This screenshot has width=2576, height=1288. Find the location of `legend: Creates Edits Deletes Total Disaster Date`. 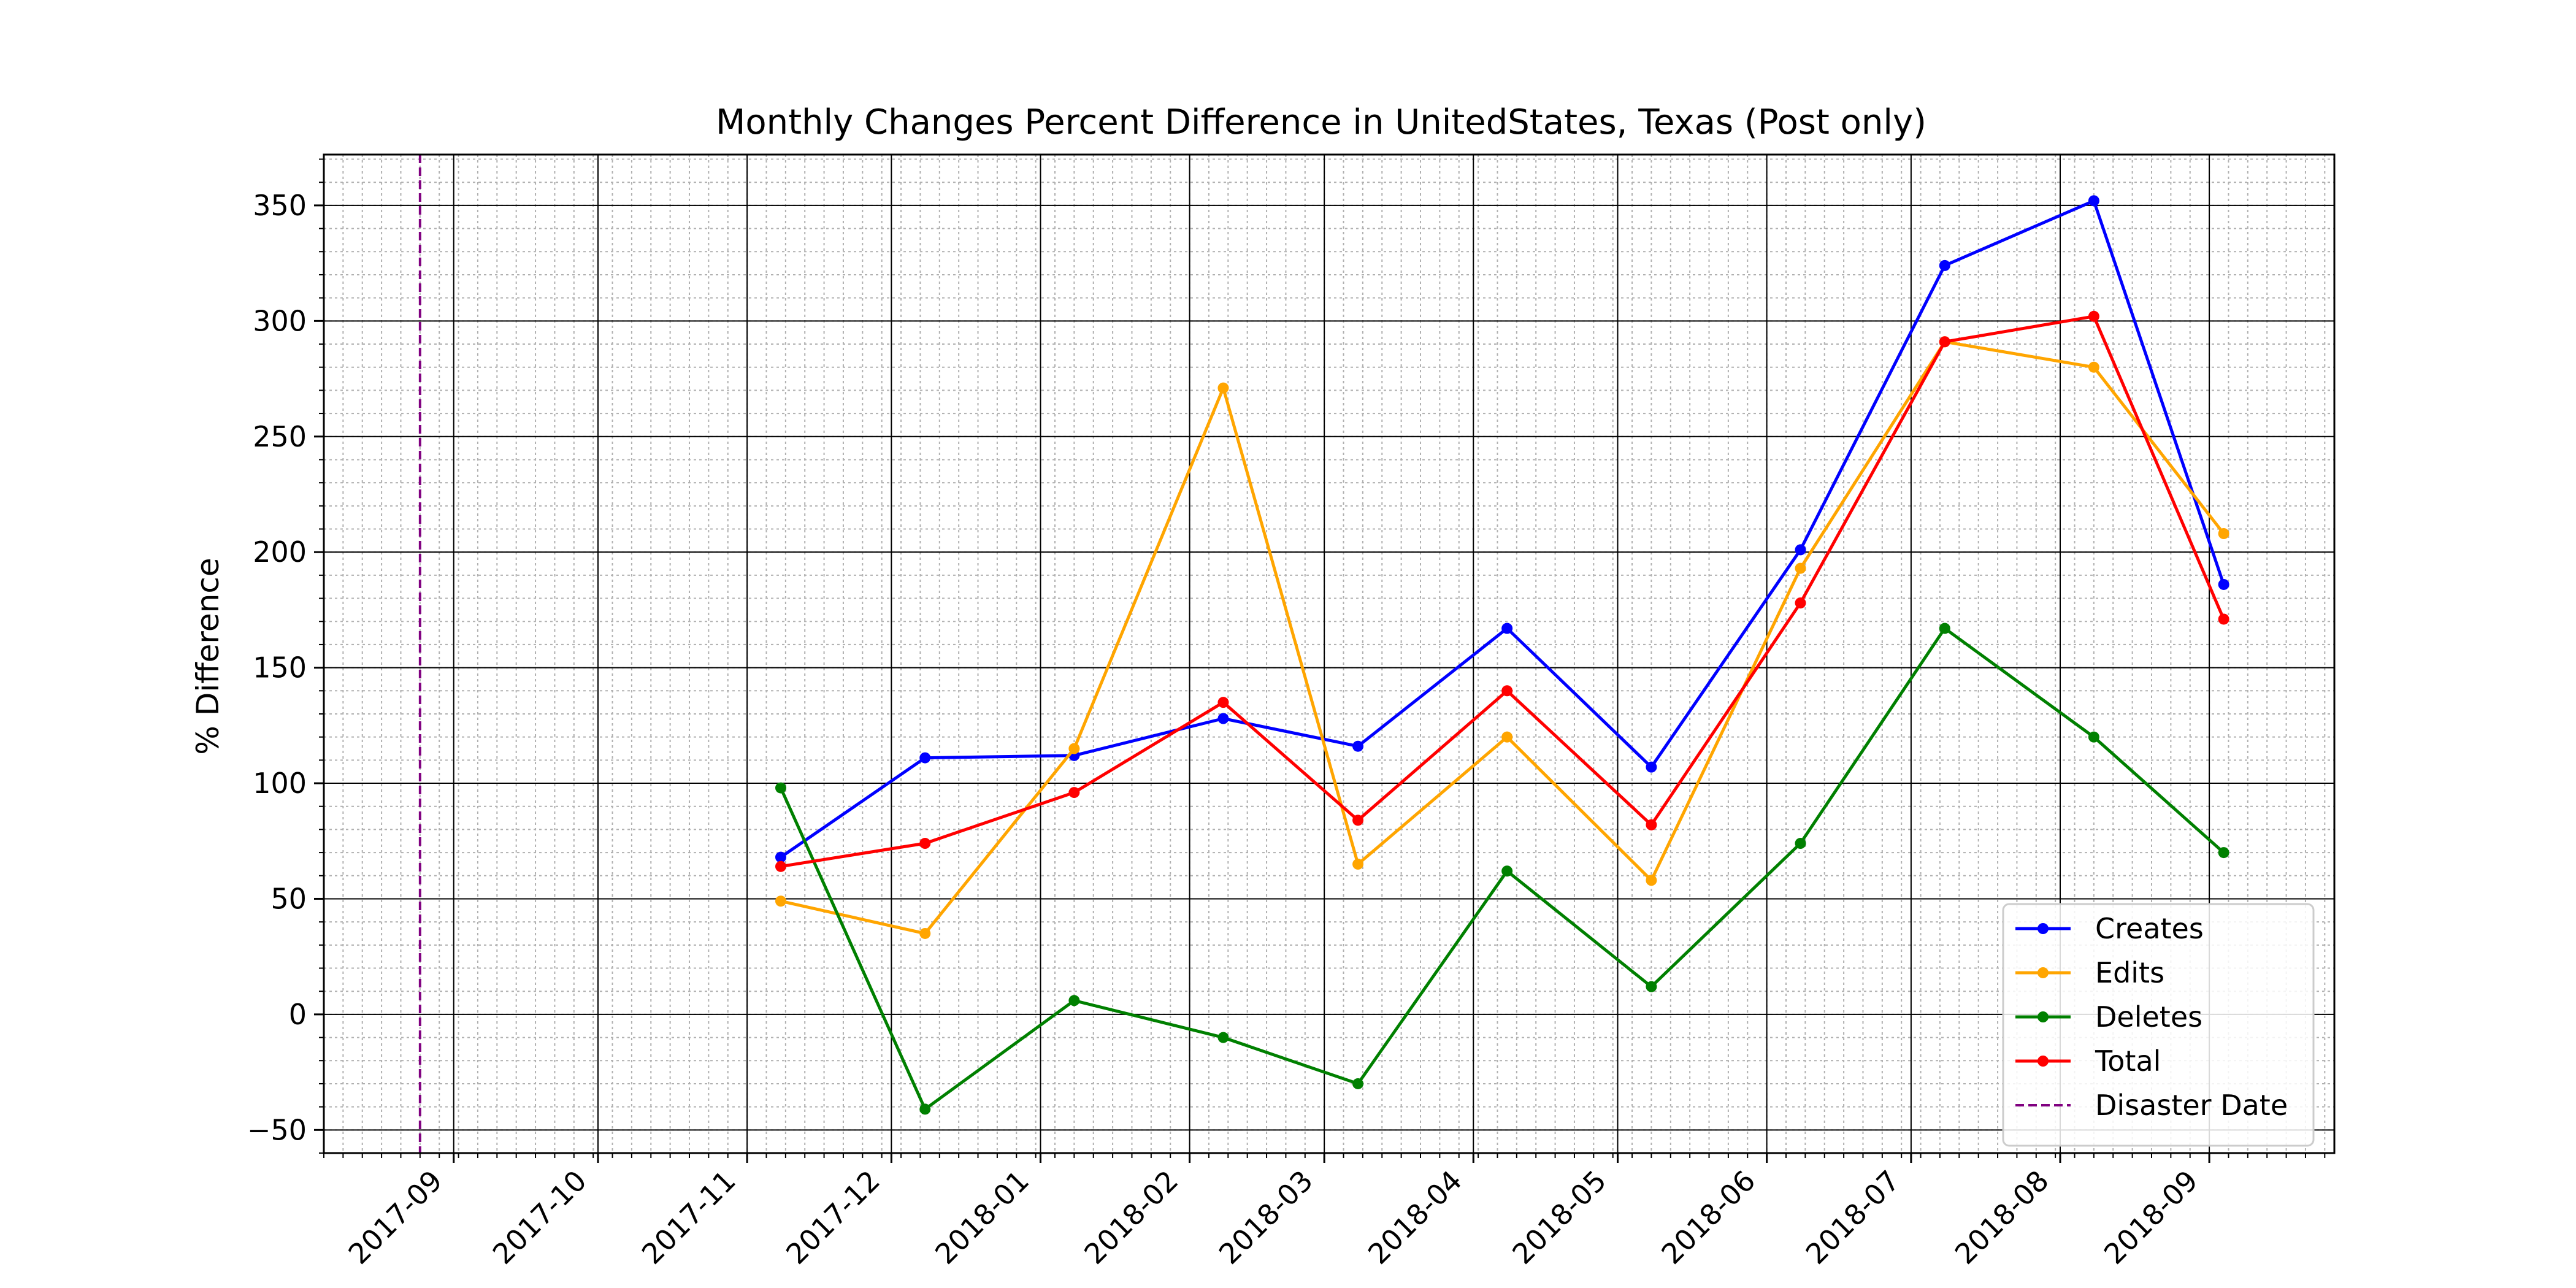

legend: Creates Edits Deletes Total Disaster Date is located at coordinates (2158, 1025).